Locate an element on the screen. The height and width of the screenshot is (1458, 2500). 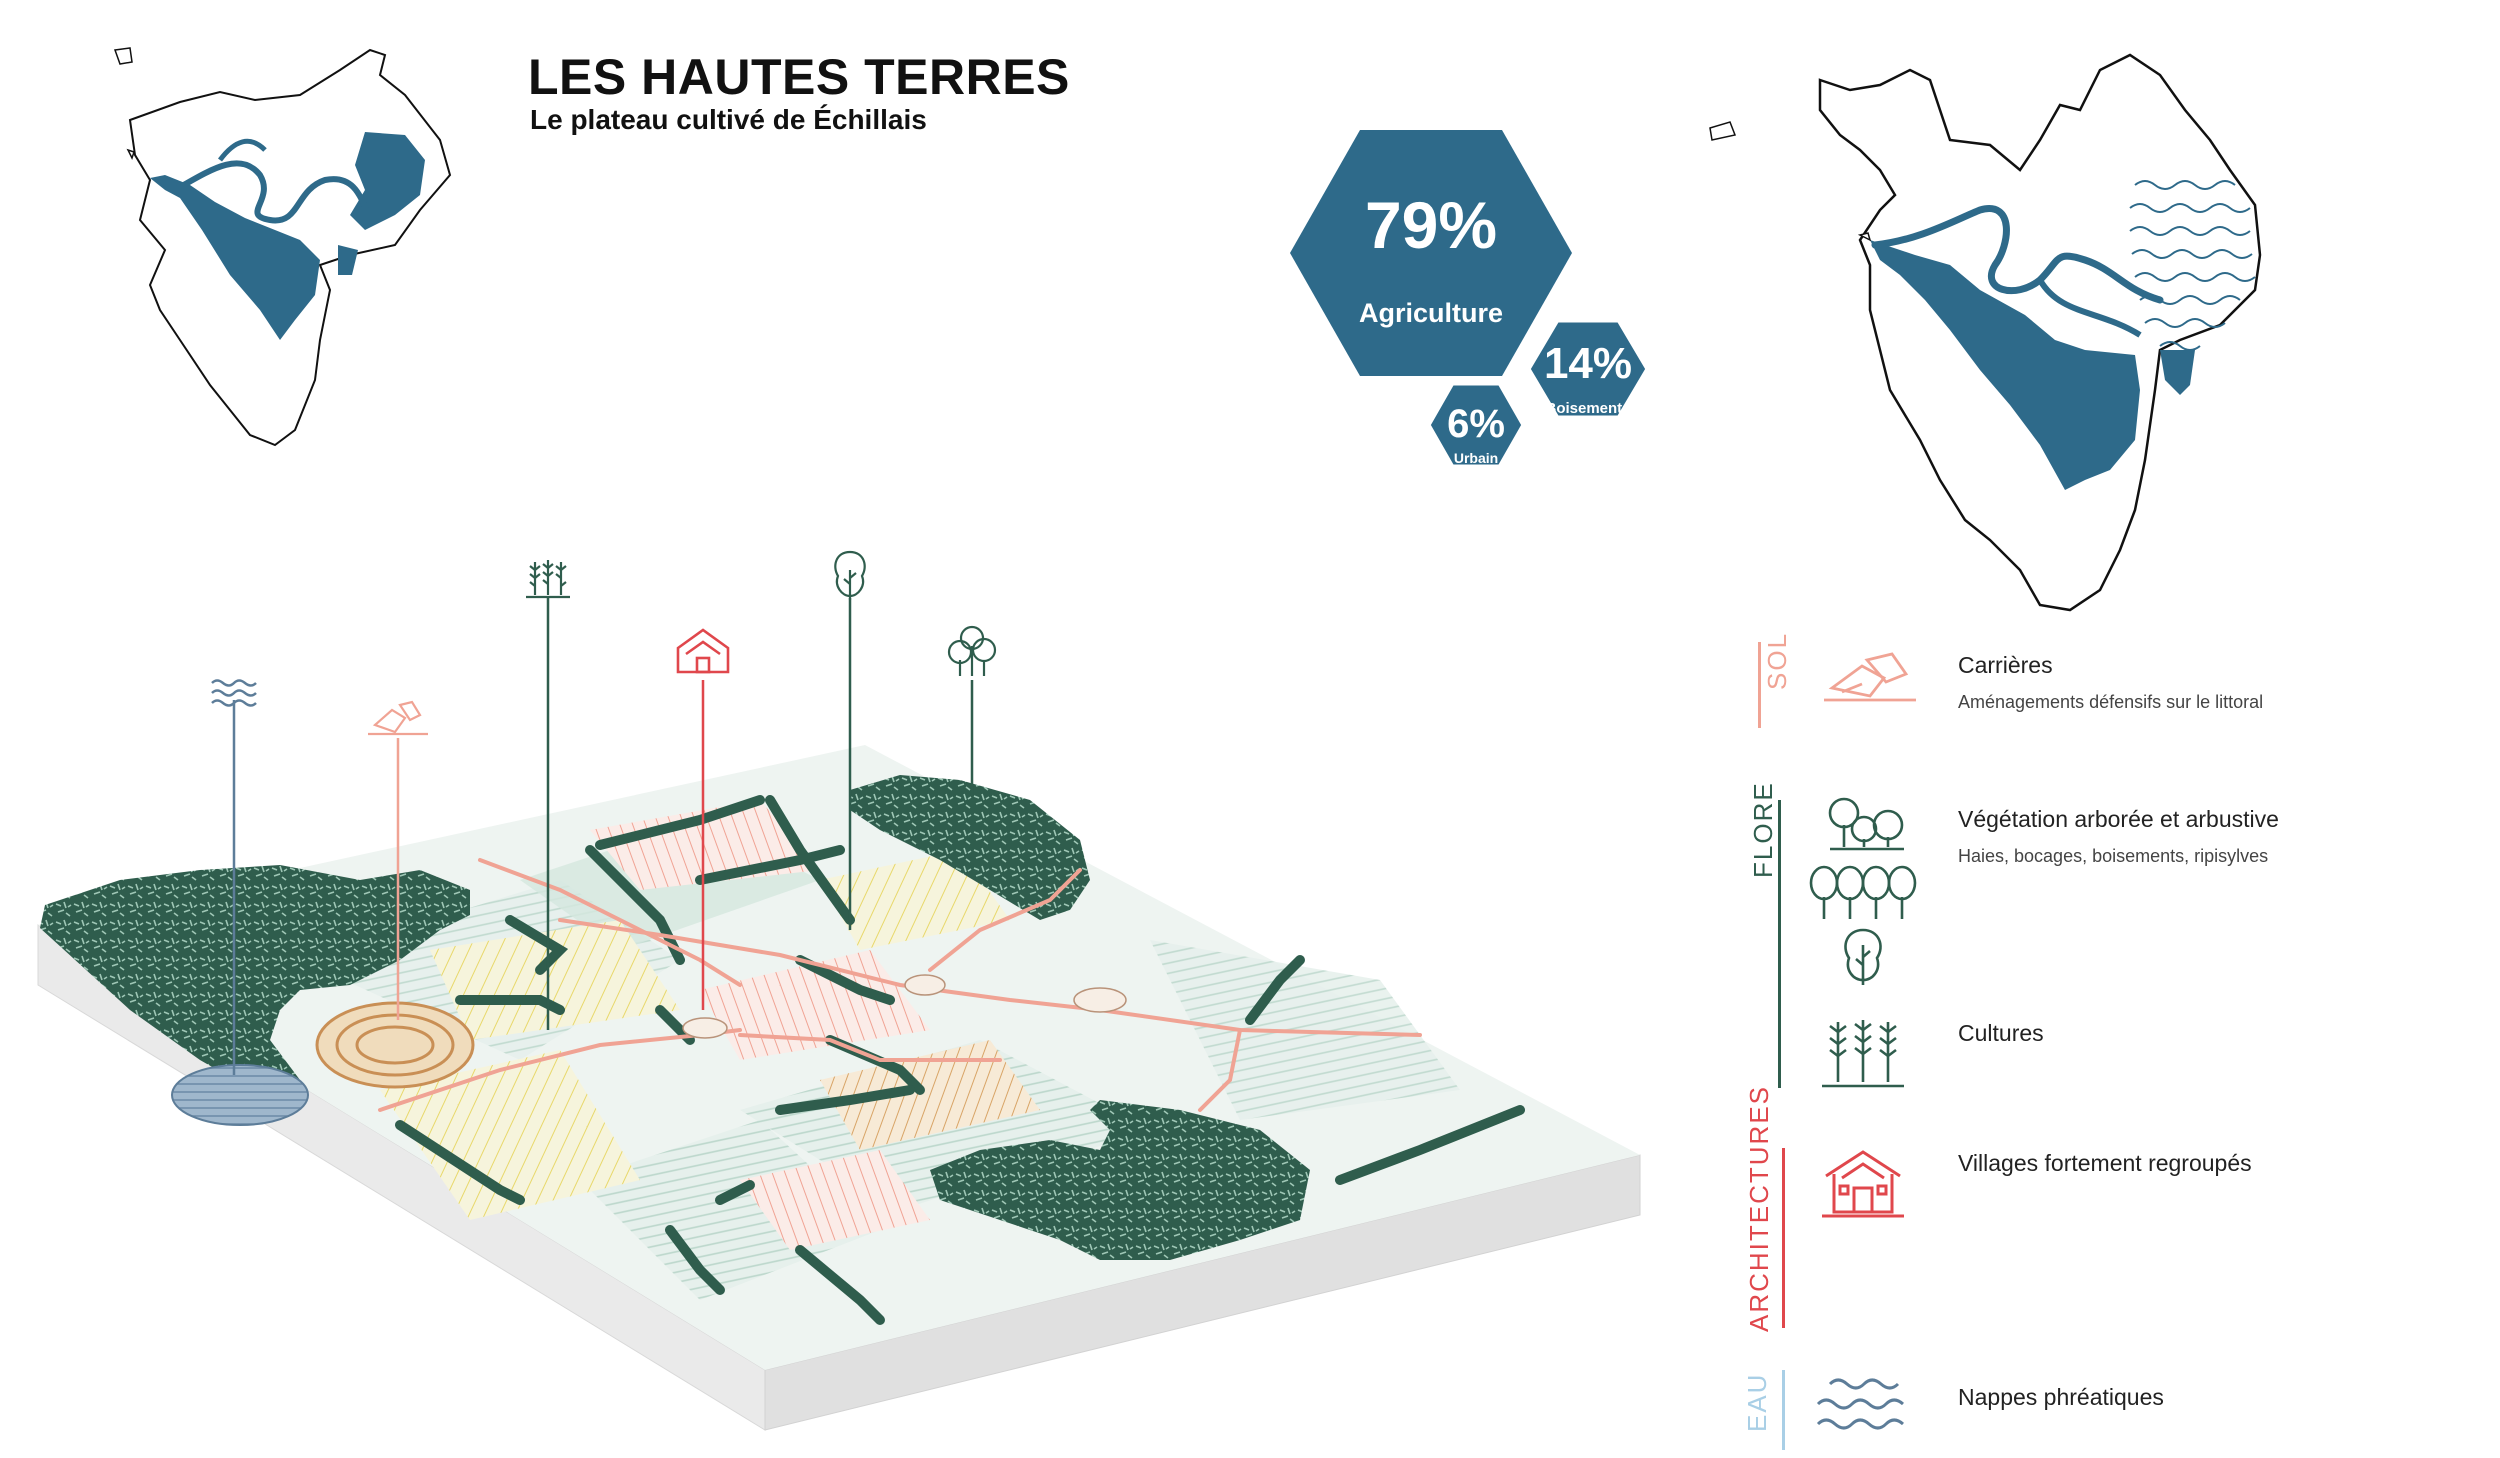
legend-cultures-title: Cultures is located at coordinates (2001, 1033).